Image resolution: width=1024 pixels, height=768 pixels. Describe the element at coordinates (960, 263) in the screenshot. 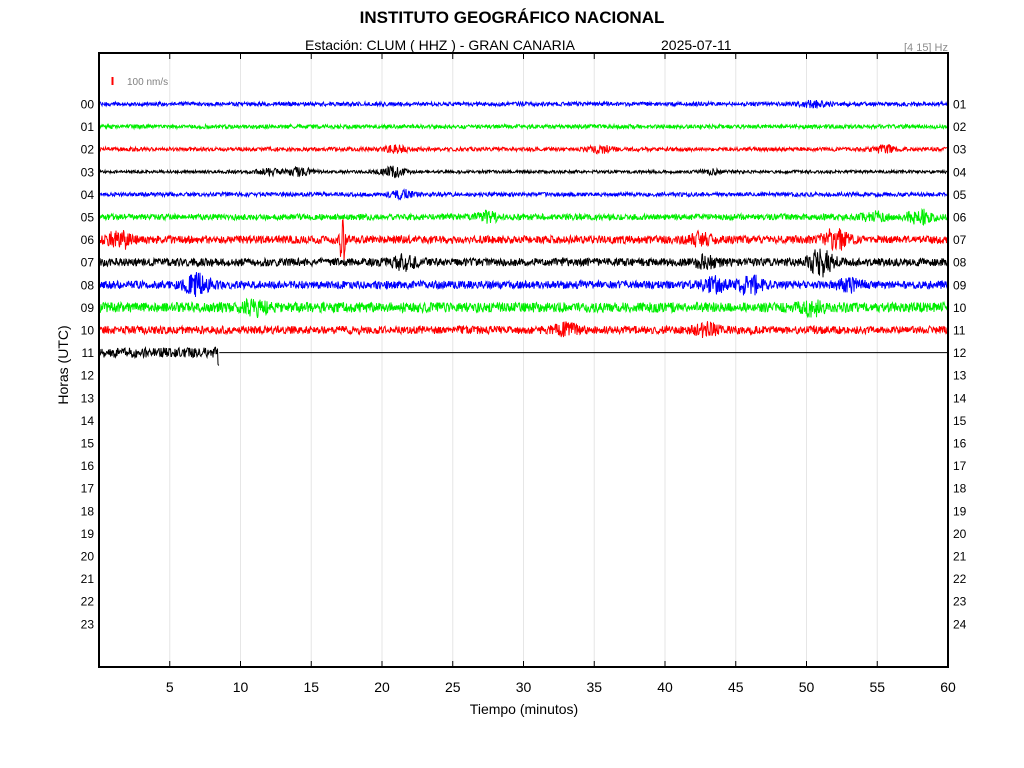

I see `y-tick-label-right: 08` at that location.